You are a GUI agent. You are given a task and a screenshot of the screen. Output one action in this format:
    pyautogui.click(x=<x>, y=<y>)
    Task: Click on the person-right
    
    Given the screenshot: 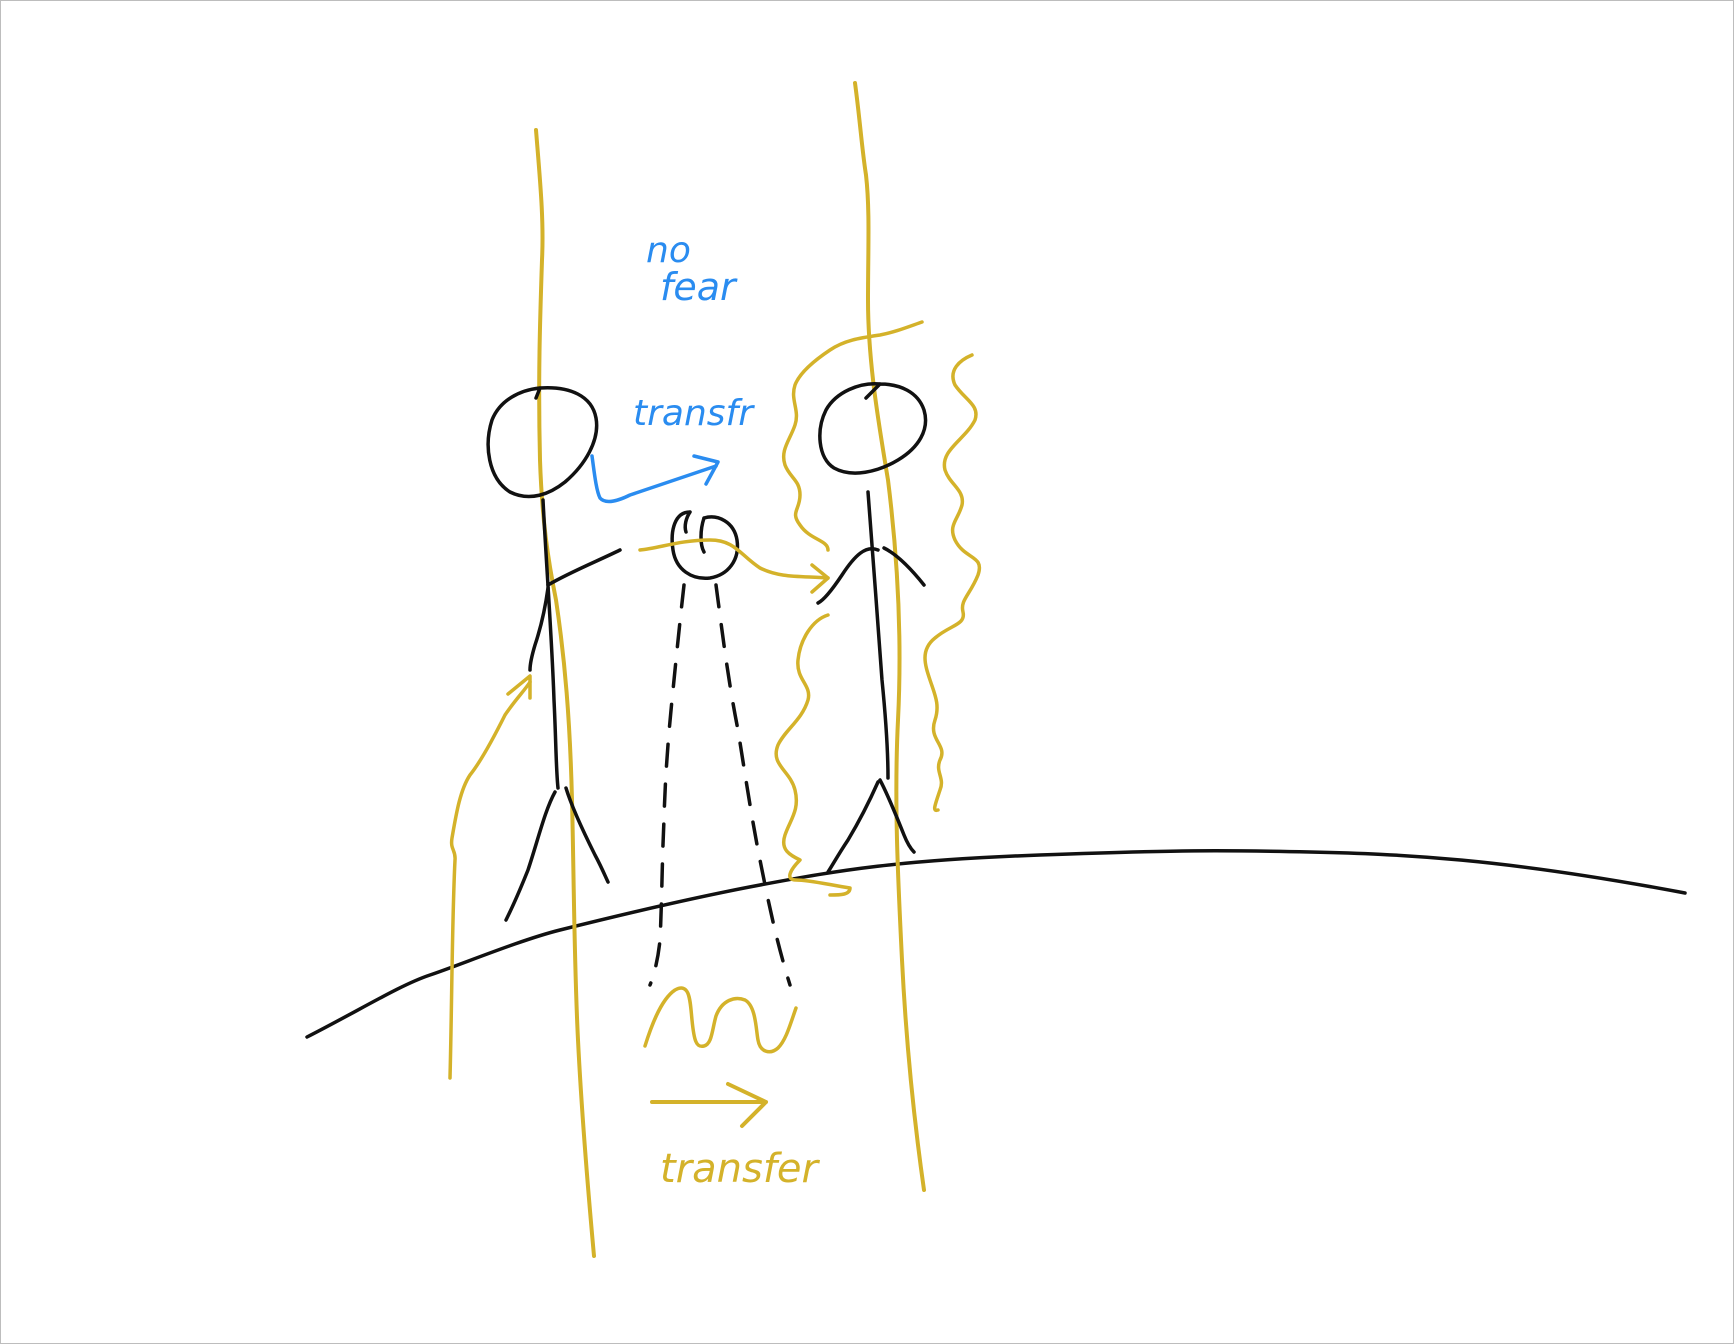 What is the action you would take?
    pyautogui.click(x=872, y=628)
    